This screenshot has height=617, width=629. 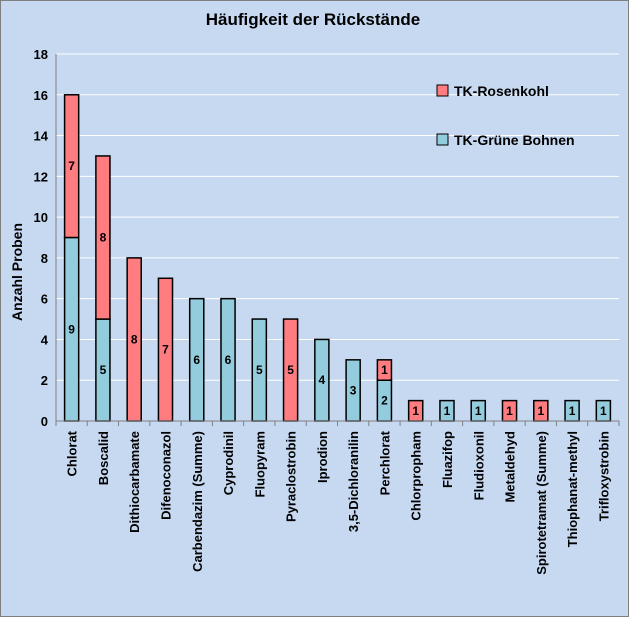 I want to click on x-tick-label: Spirotetramat (Summe), so click(x=541, y=503).